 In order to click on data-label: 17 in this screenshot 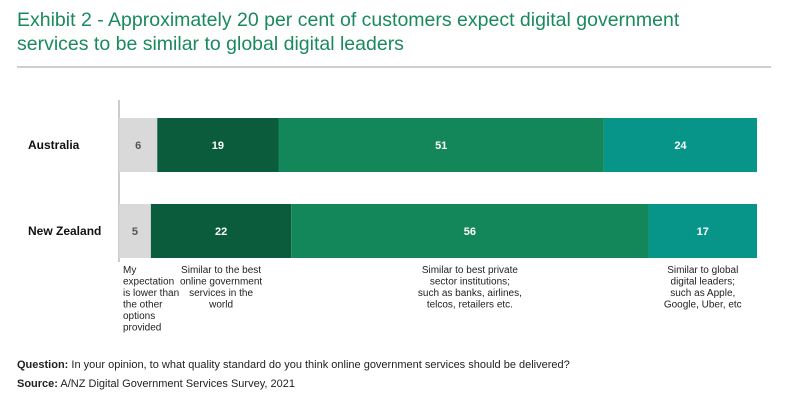, I will do `click(703, 232)`.